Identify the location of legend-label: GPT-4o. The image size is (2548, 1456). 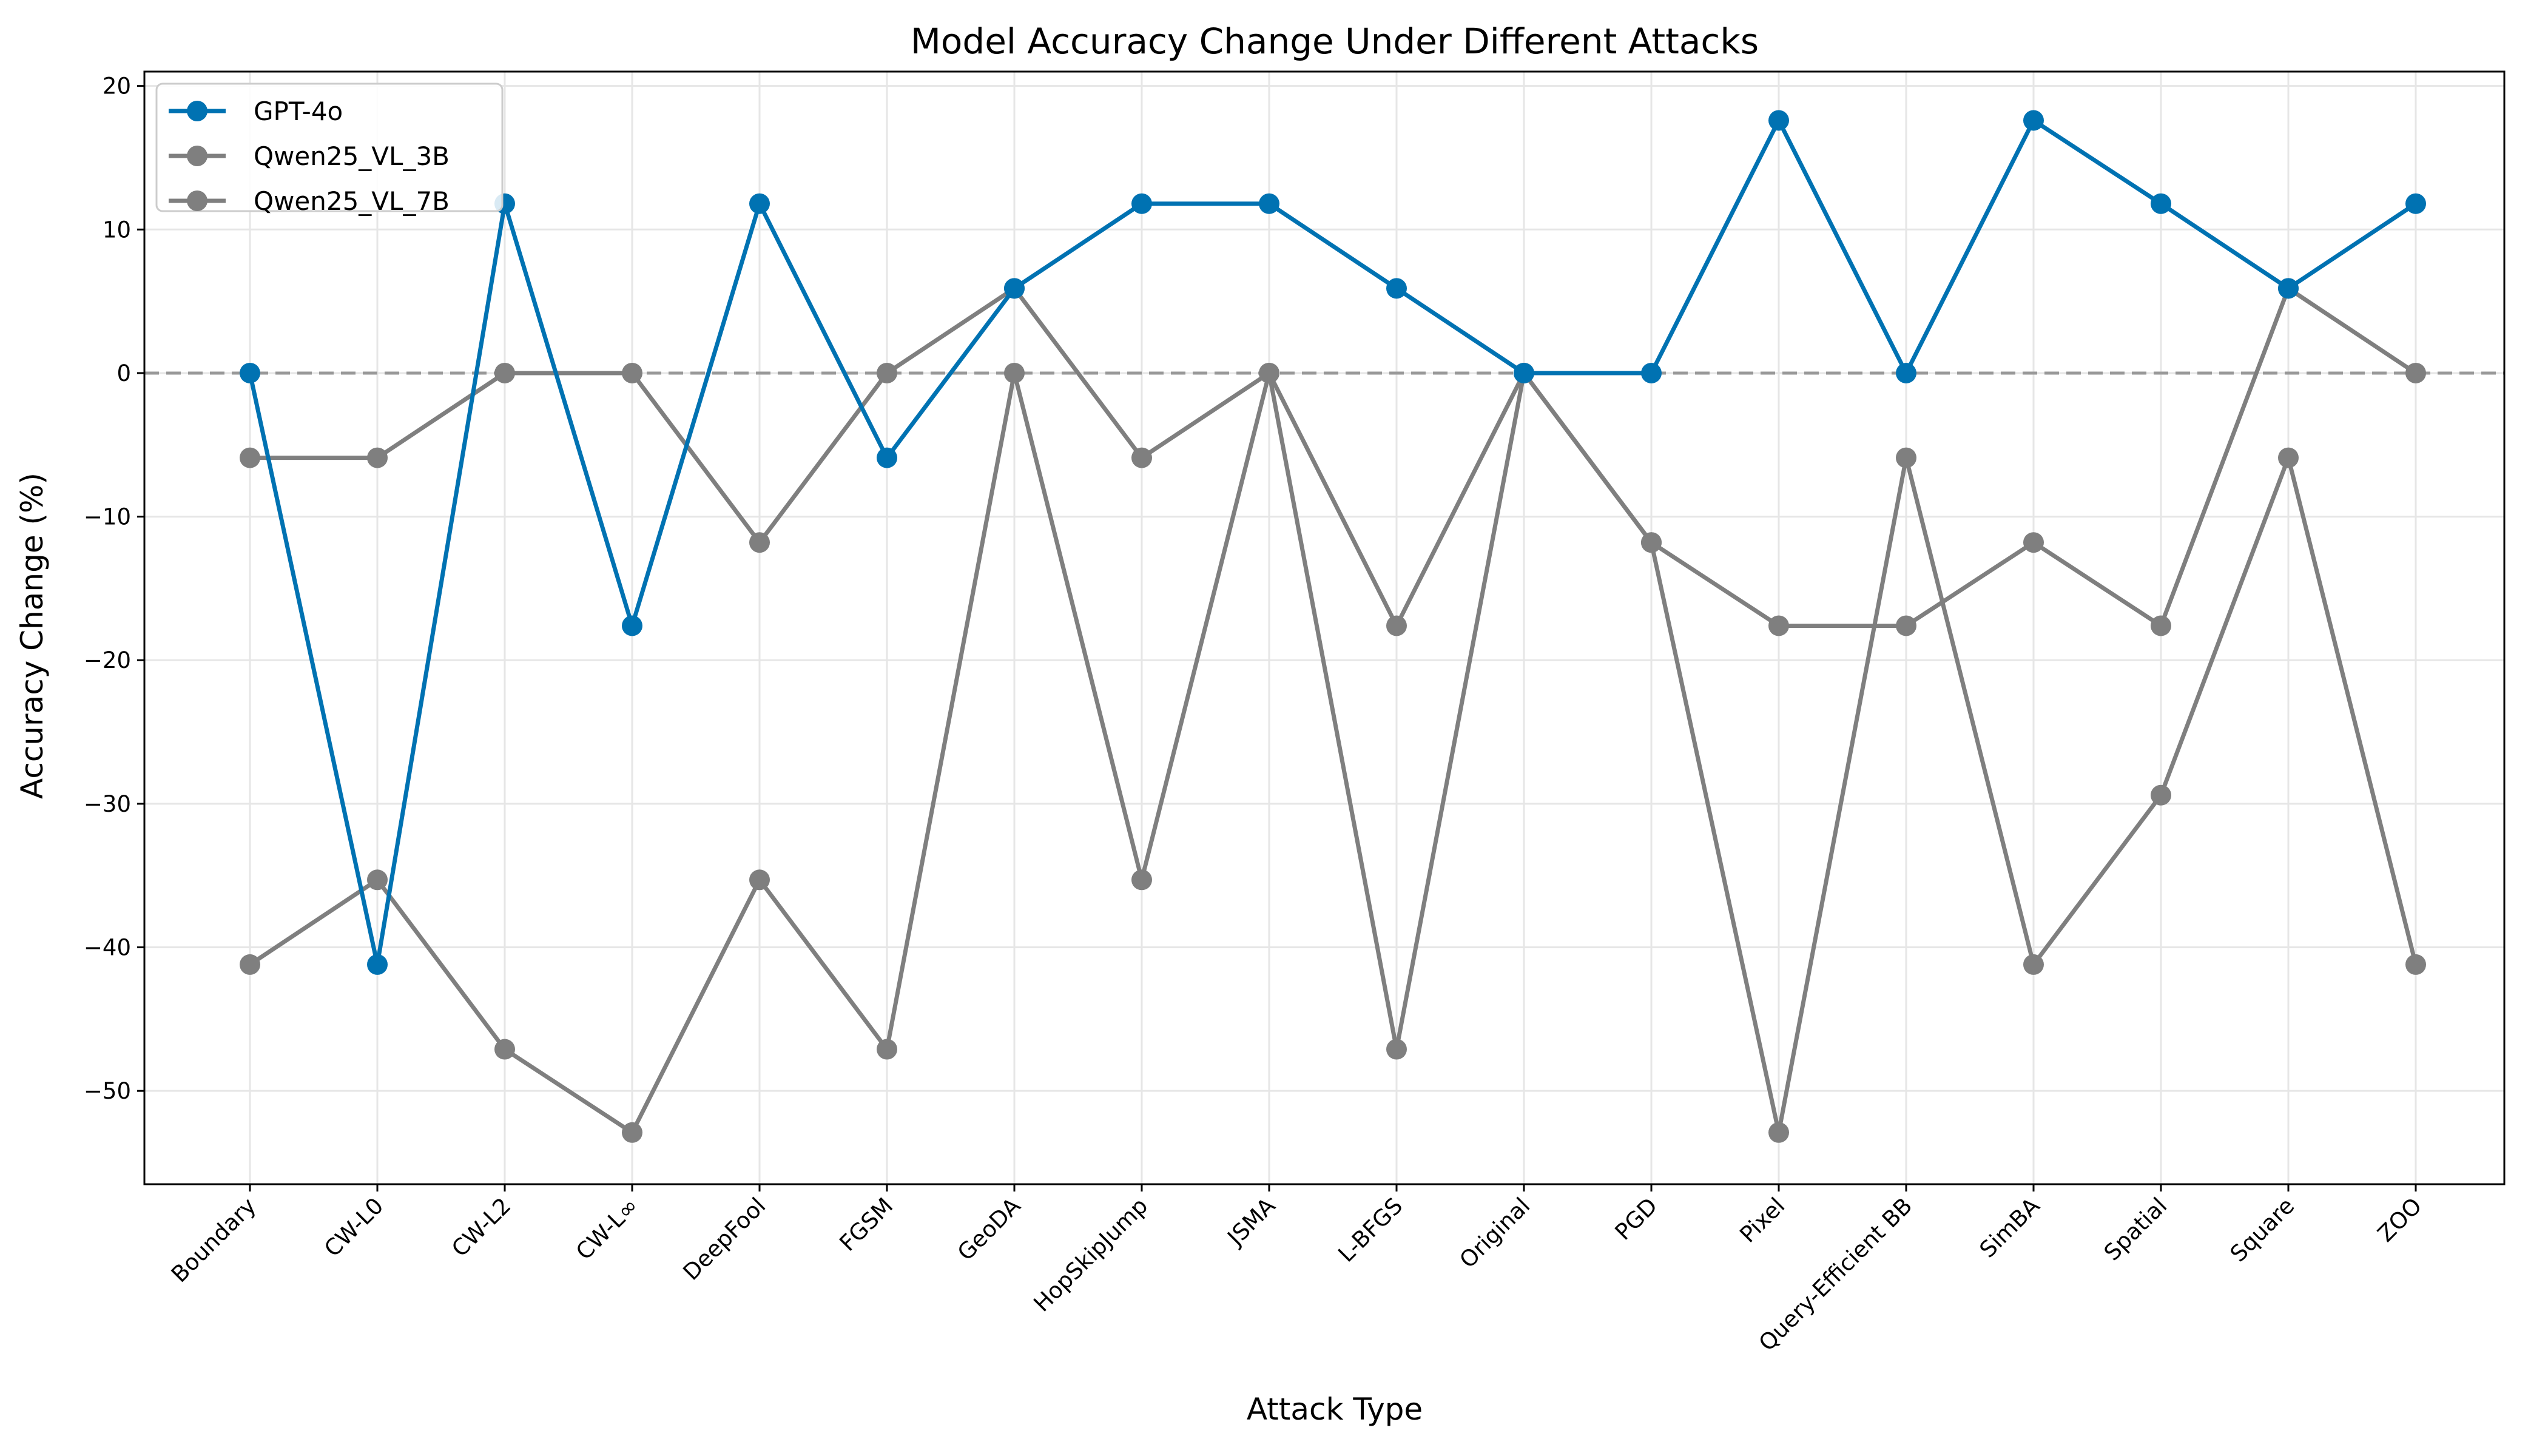
(298, 111).